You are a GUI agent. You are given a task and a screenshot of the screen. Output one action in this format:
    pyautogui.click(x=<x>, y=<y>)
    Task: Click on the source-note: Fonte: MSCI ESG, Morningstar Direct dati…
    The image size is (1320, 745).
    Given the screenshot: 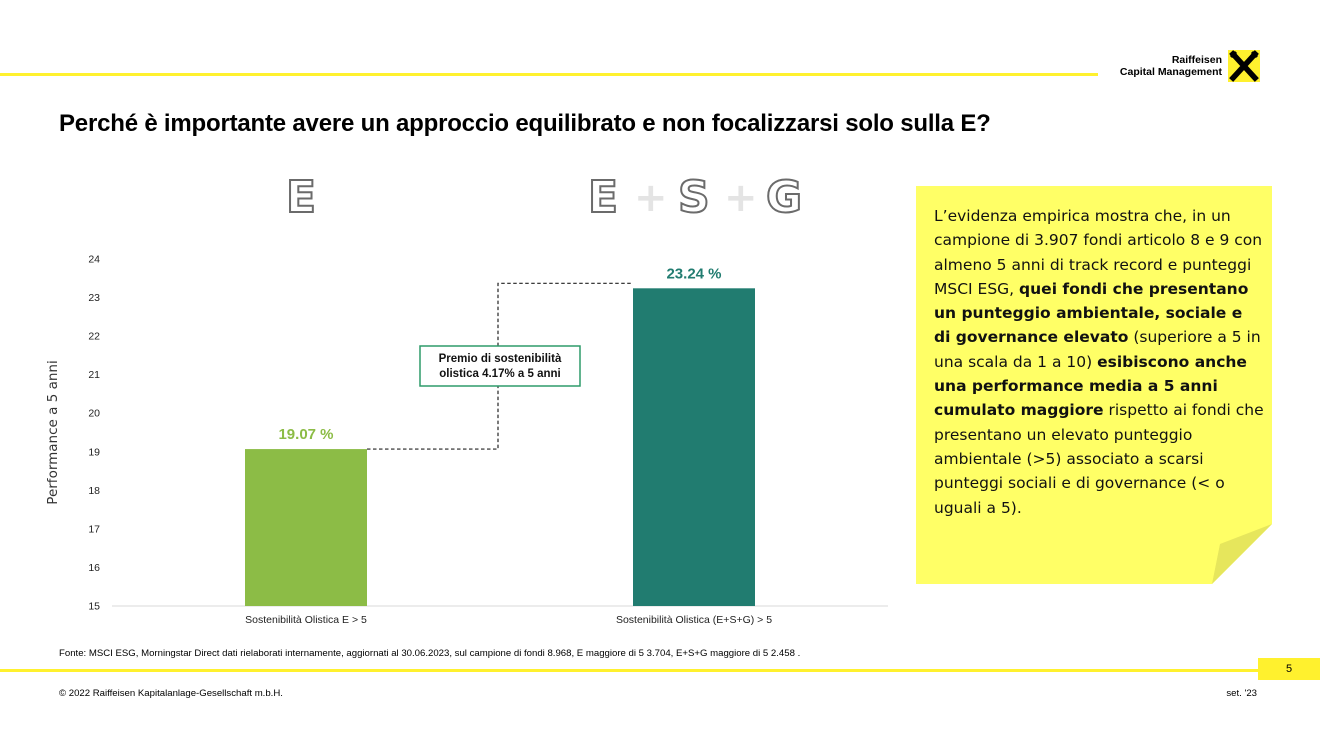 What is the action you would take?
    pyautogui.click(x=430, y=653)
    